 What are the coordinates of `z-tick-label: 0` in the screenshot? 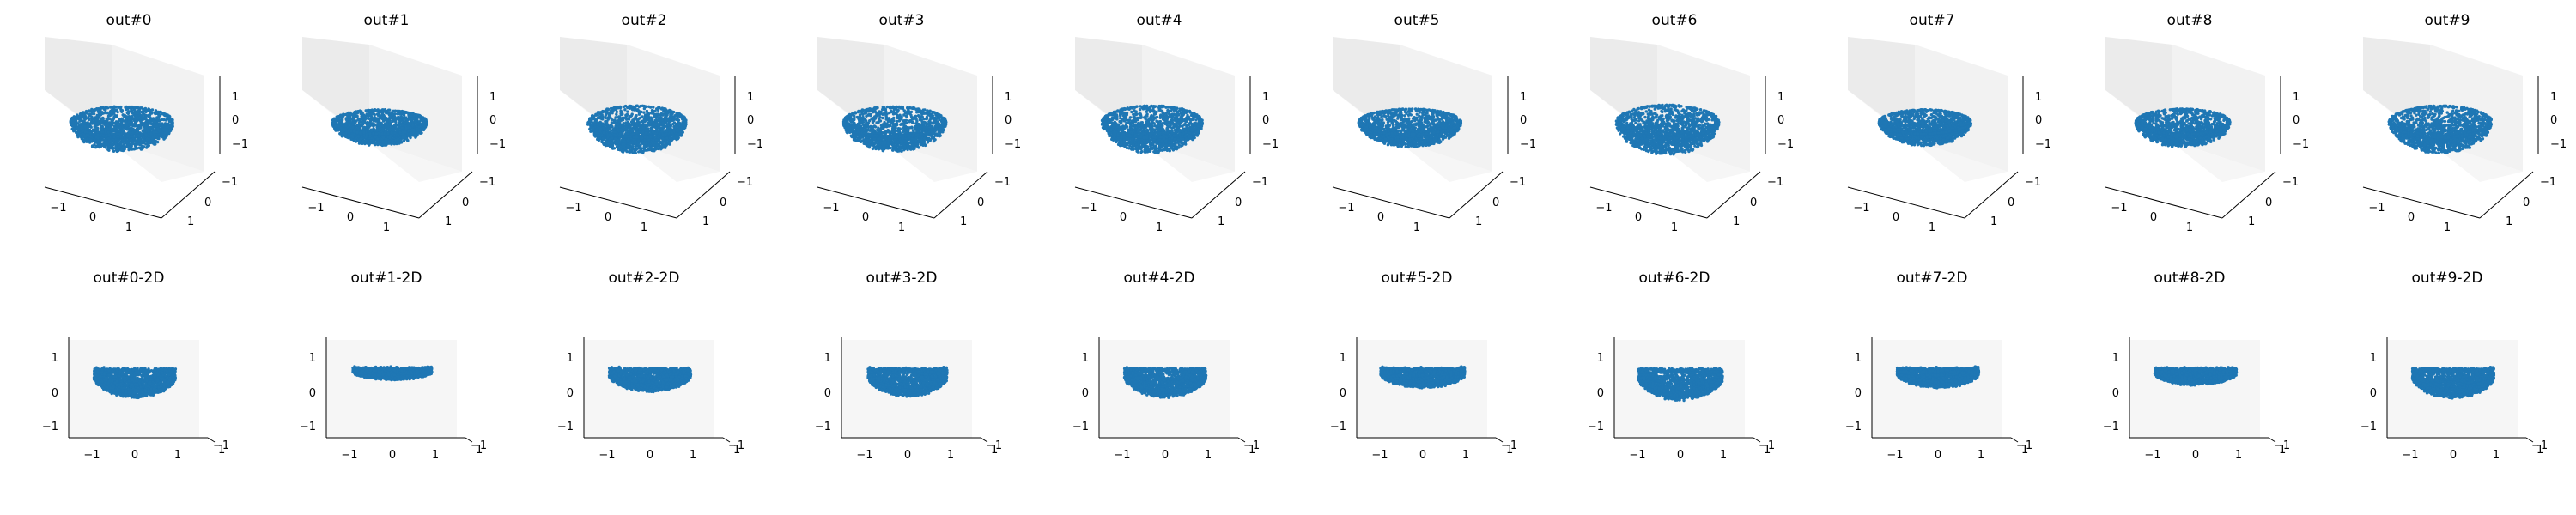 It's located at (236, 120).